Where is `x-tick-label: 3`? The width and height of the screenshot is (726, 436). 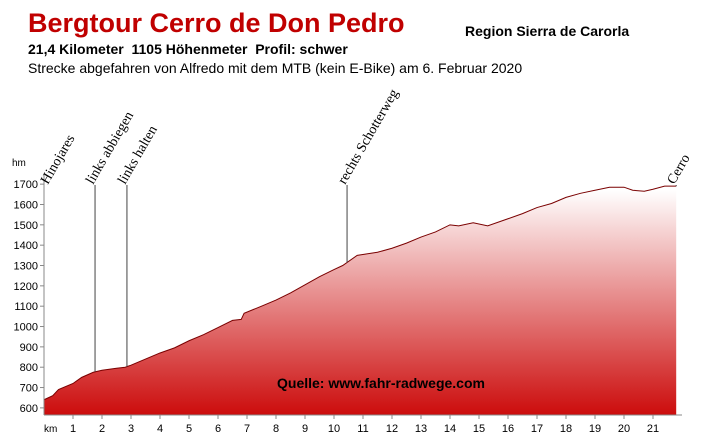
x-tick-label: 3 is located at coordinates (131, 429).